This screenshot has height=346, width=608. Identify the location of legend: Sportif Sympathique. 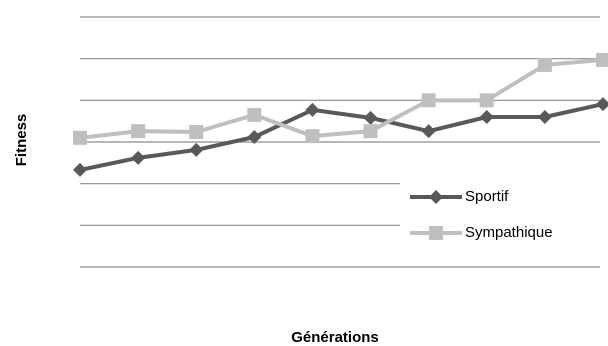
(481, 214).